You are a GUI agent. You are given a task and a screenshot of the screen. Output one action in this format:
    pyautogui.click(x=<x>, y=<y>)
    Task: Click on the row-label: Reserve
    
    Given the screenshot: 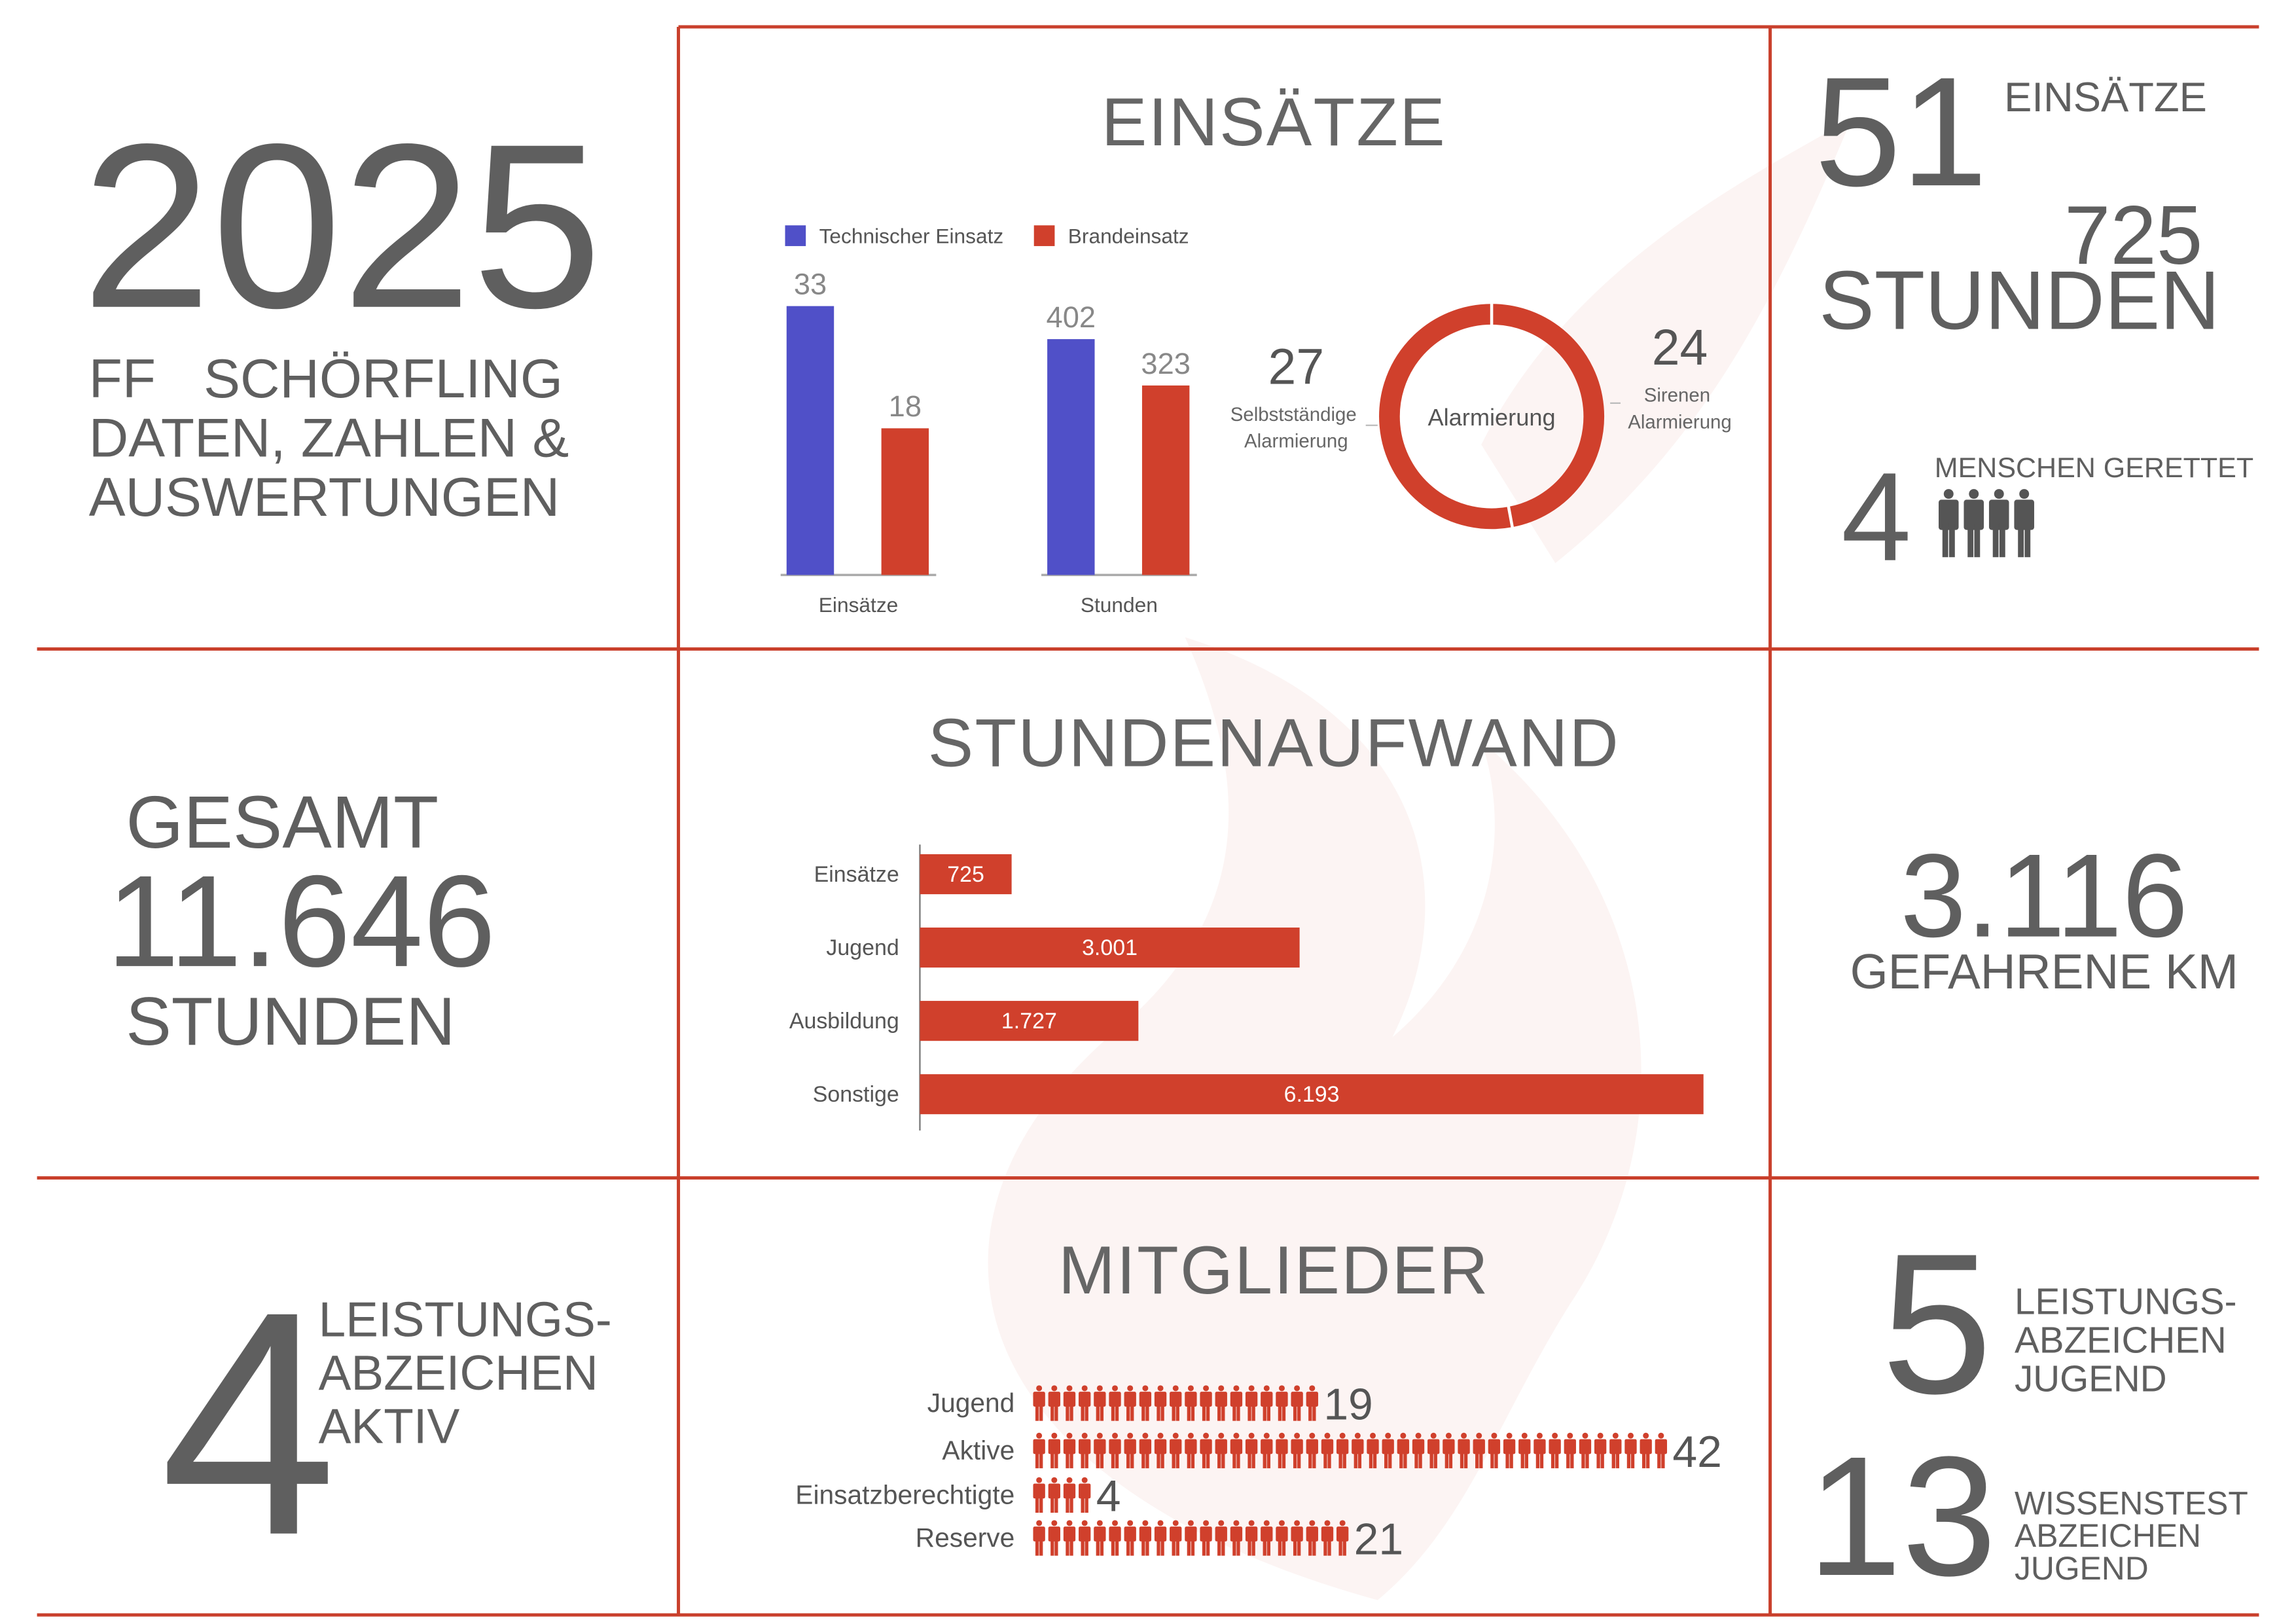 What is the action you would take?
    pyautogui.click(x=965, y=1538)
    